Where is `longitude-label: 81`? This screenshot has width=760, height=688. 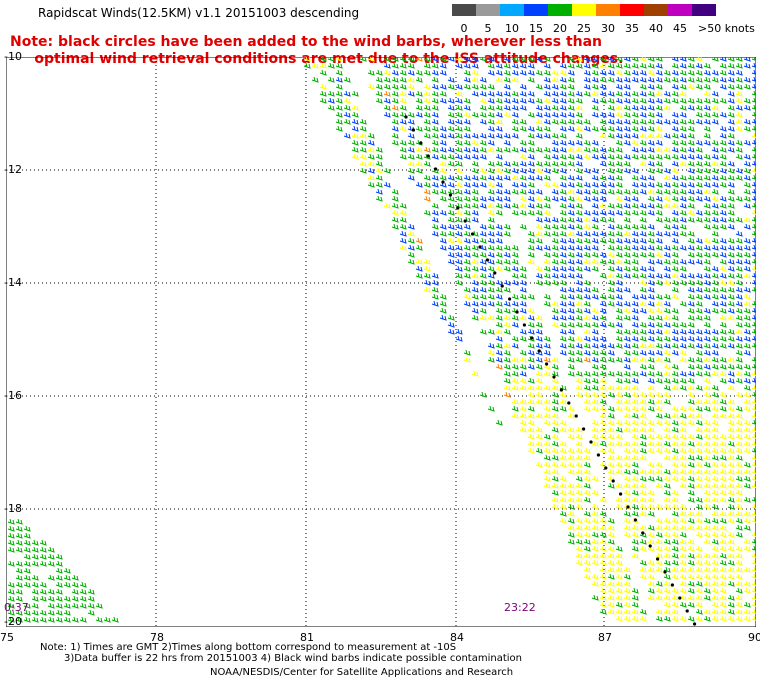 longitude-label: 81 is located at coordinates (307, 637).